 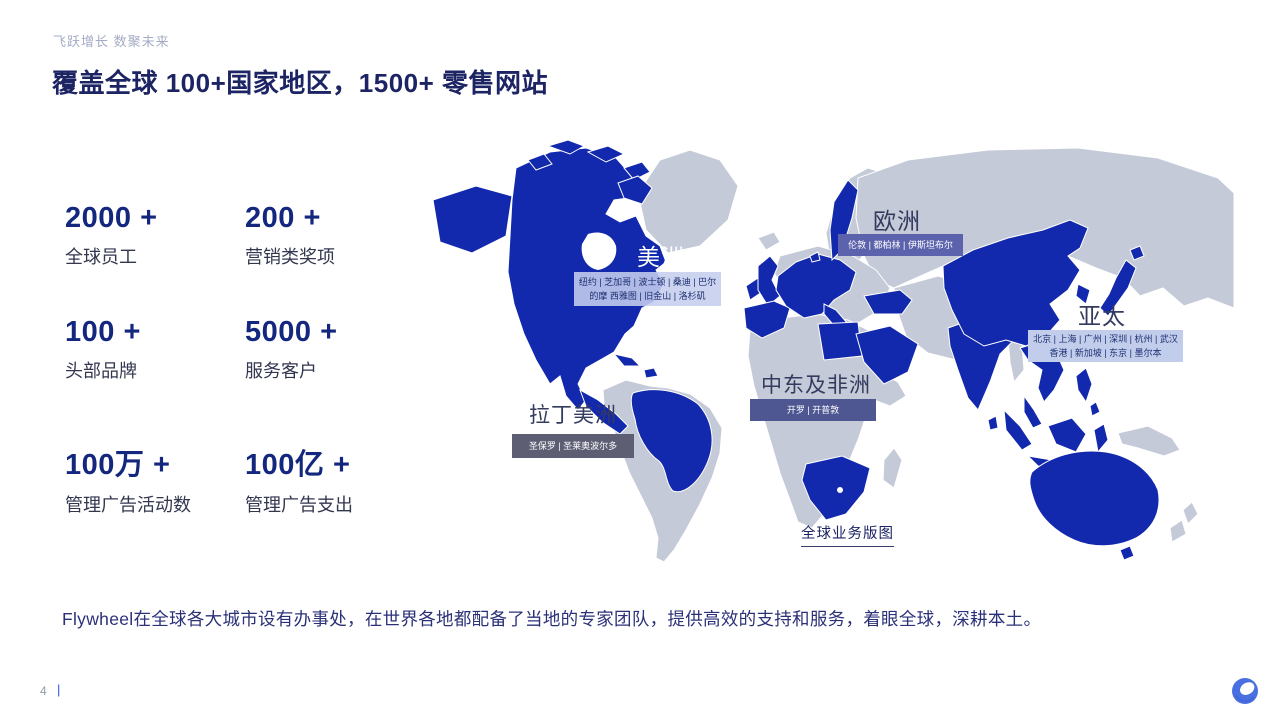 What do you see at coordinates (111, 41) in the screenshot?
I see `eyebrow-tagline: 飞跃增长 数聚未来` at bounding box center [111, 41].